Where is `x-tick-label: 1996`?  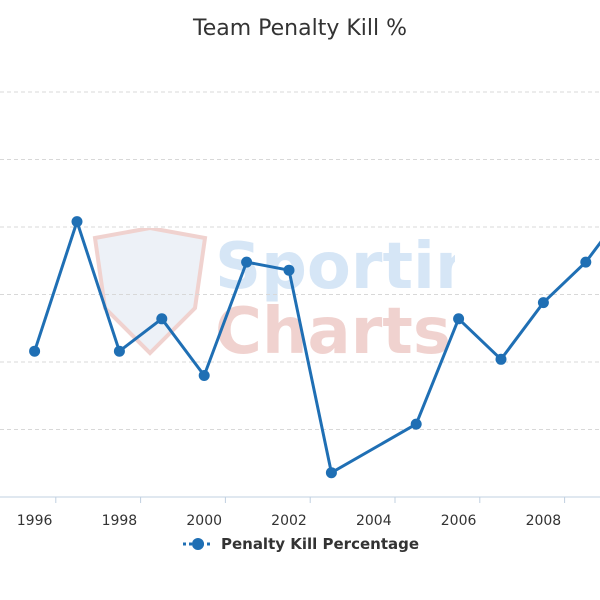
x-tick-label: 1996 is located at coordinates (35, 521).